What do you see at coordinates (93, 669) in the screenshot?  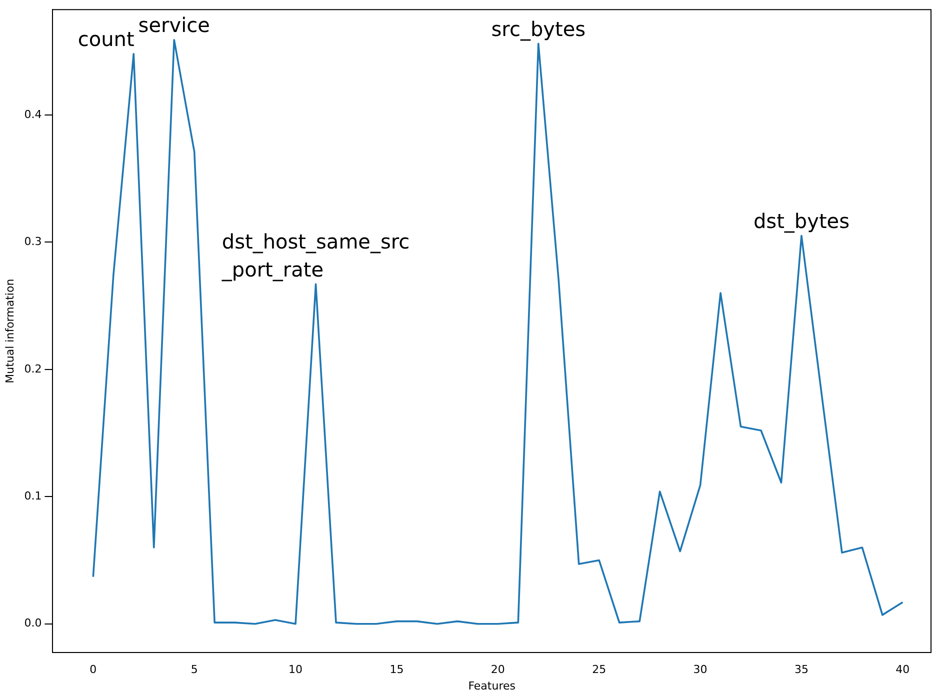 I see `x-tick-label: 0` at bounding box center [93, 669].